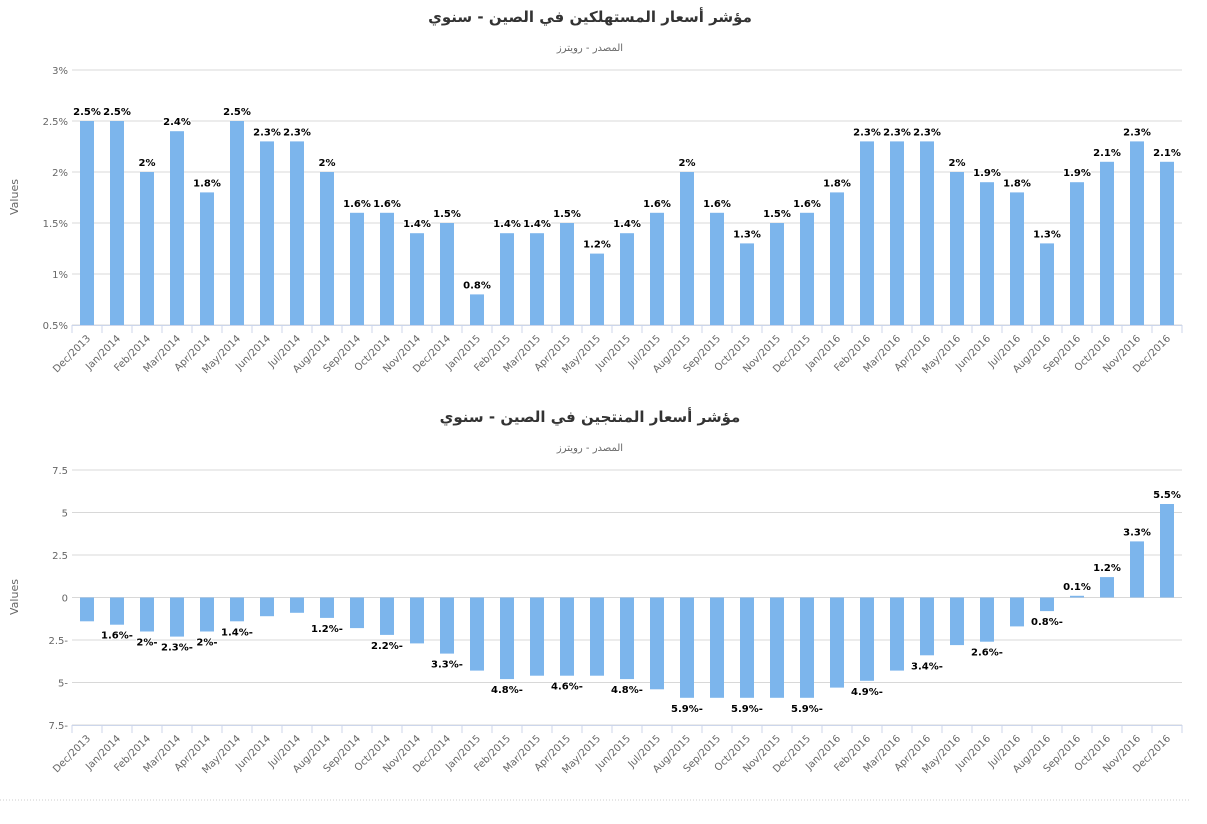 Image resolution: width=1207 pixels, height=824 pixels. I want to click on data-label: 5.9%-, so click(747, 709).